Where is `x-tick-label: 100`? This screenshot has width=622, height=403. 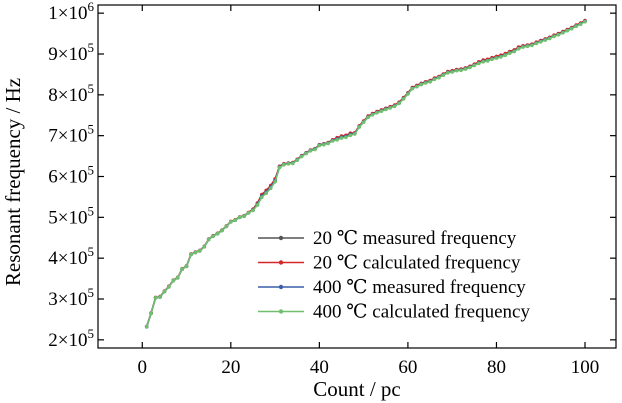
x-tick-label: 100 is located at coordinates (585, 367).